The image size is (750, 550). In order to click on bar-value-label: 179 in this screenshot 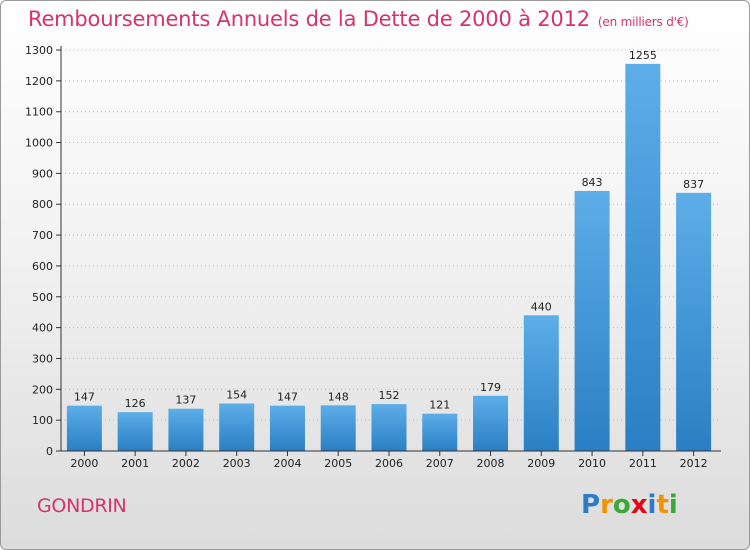, I will do `click(490, 387)`.